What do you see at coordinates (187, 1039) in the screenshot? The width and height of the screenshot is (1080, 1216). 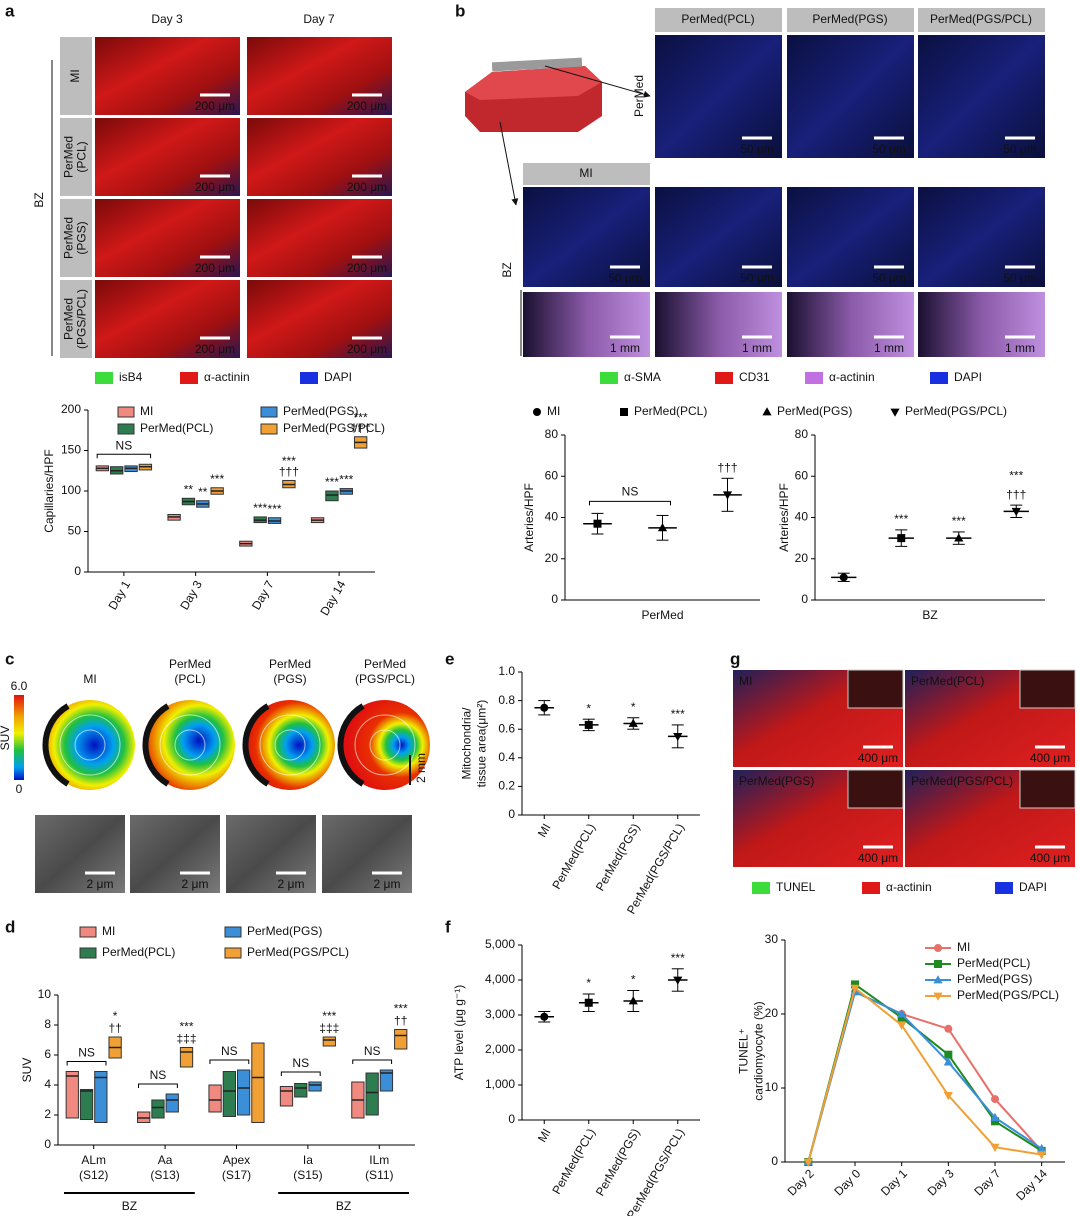 I see `significance: ‡‡‡` at bounding box center [187, 1039].